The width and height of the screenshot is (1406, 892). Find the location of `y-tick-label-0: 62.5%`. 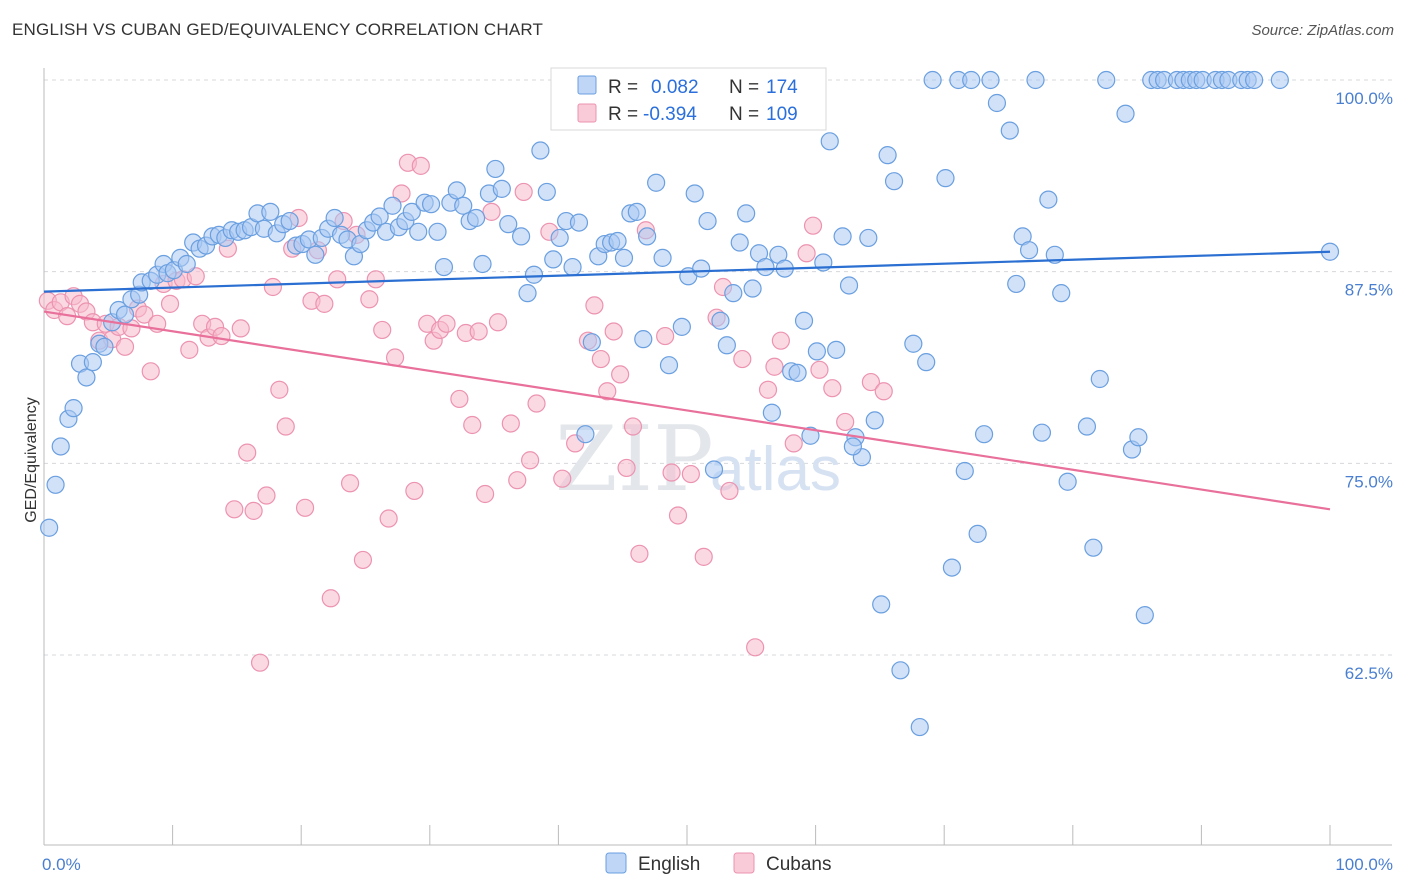

y-tick-label-0: 62.5% is located at coordinates (1369, 673).